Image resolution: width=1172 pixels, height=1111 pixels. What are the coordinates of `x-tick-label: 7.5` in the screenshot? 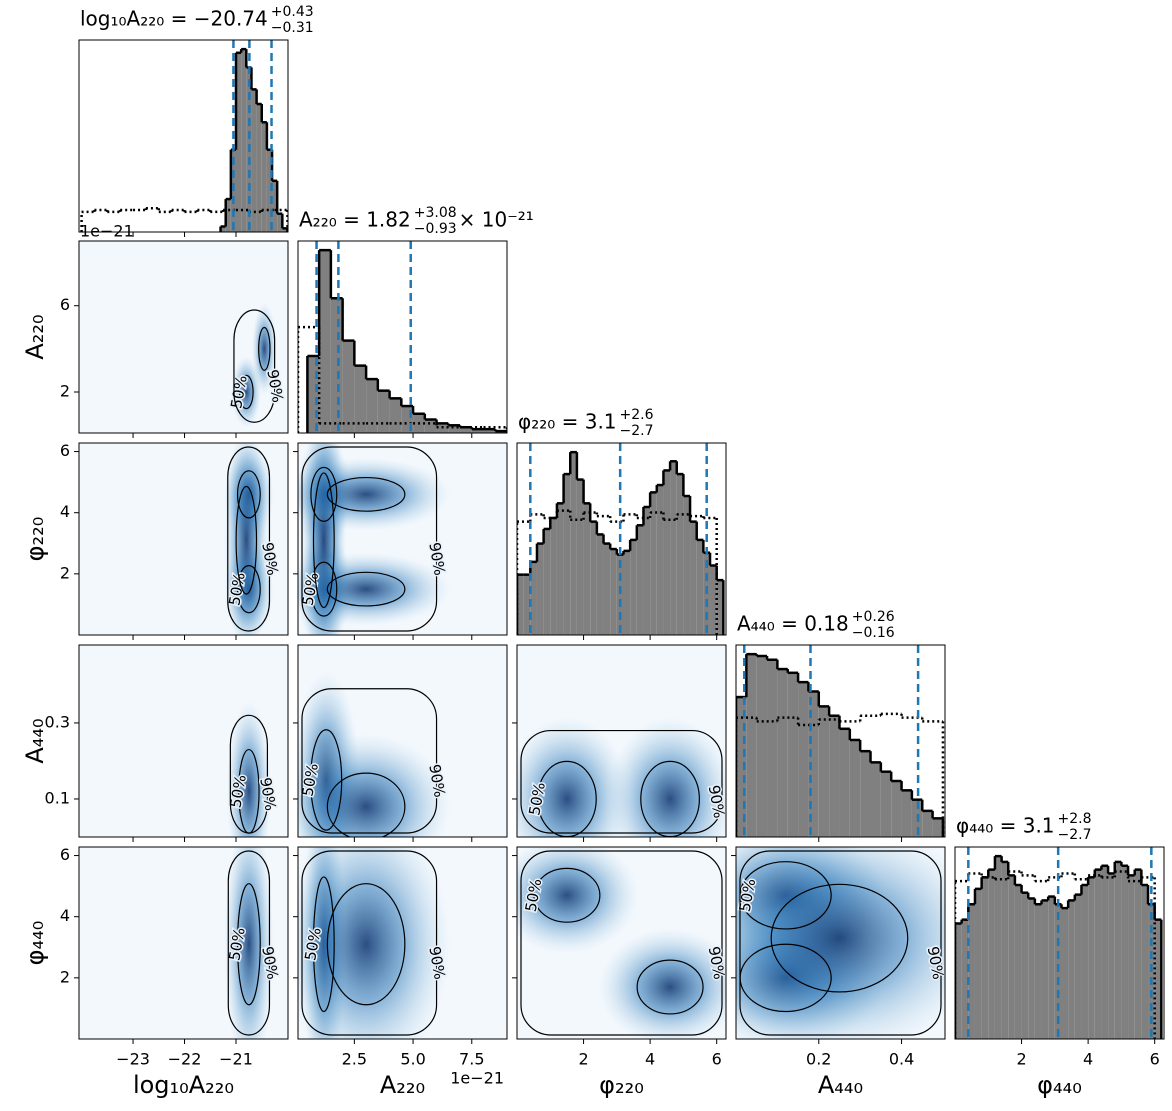 It's located at (471, 1059).